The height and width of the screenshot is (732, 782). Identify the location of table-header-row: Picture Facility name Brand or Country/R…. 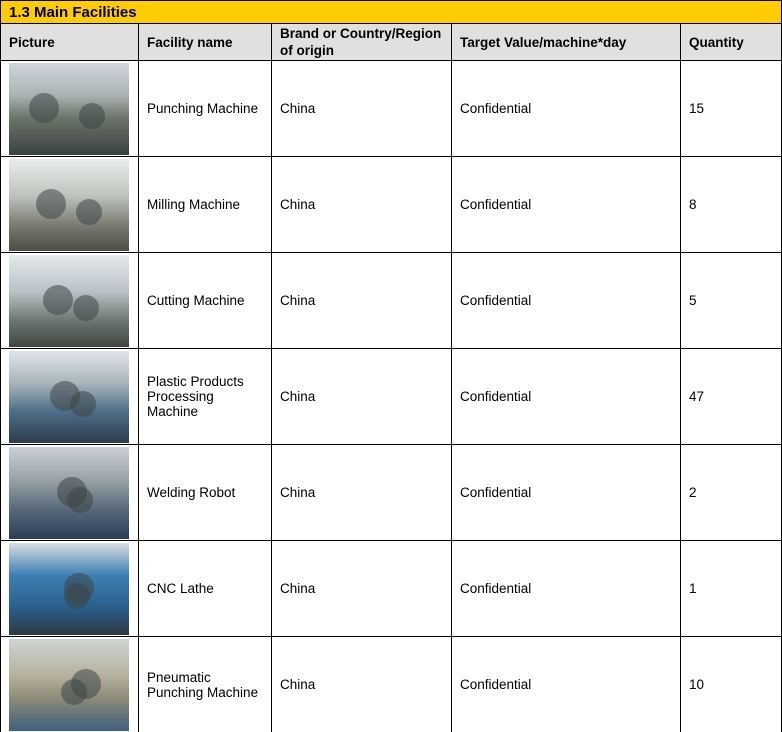
(391, 42).